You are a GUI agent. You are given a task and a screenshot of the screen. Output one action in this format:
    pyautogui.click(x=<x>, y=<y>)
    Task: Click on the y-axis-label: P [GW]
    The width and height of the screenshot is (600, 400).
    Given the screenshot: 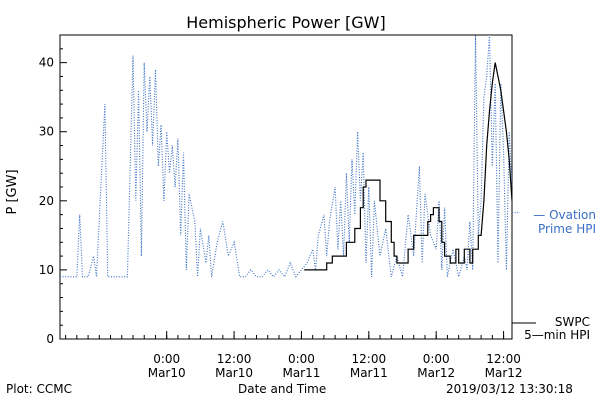 What is the action you would take?
    pyautogui.click(x=12, y=191)
    